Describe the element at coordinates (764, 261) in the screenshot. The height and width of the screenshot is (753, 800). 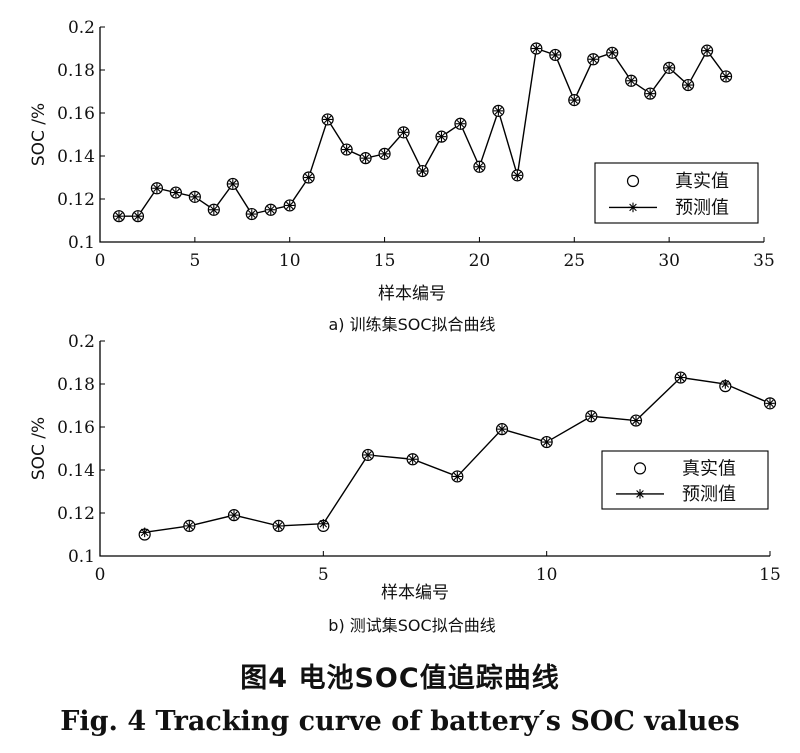
I see `x-tick-label: 35` at that location.